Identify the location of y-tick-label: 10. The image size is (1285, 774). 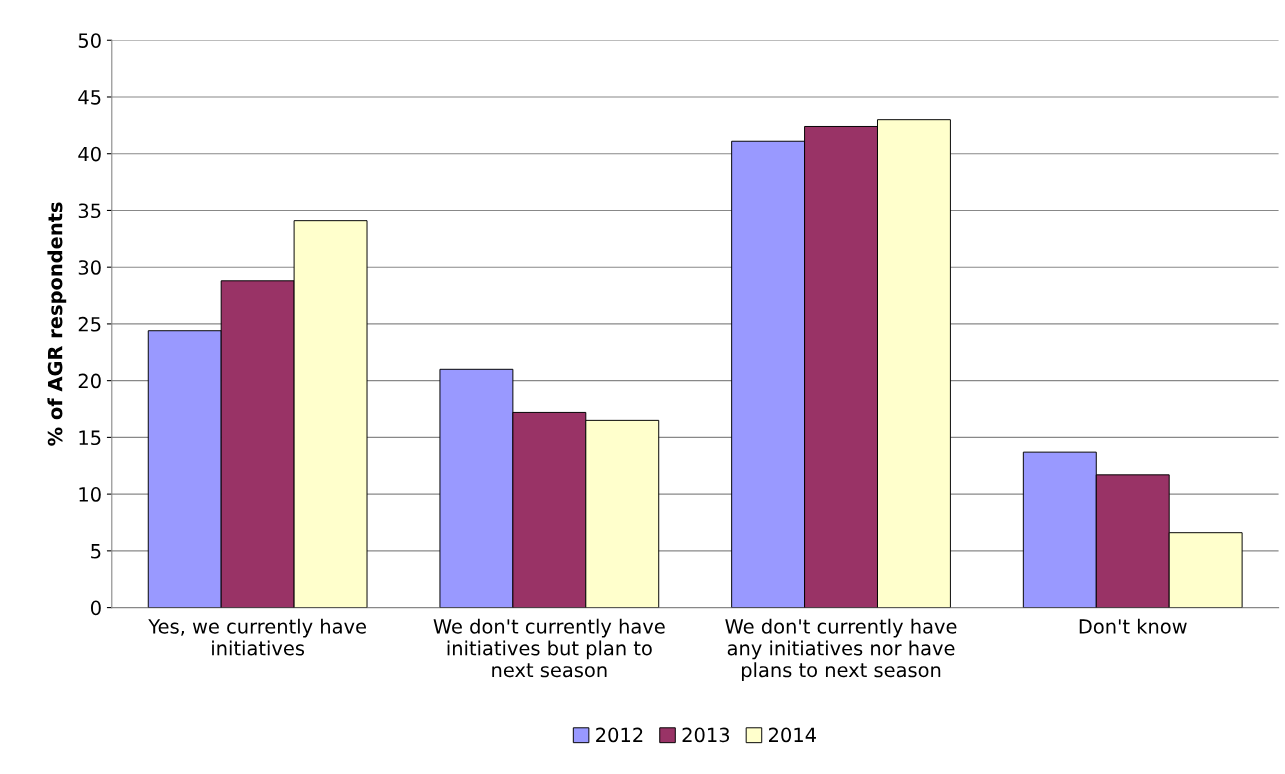
(90, 494).